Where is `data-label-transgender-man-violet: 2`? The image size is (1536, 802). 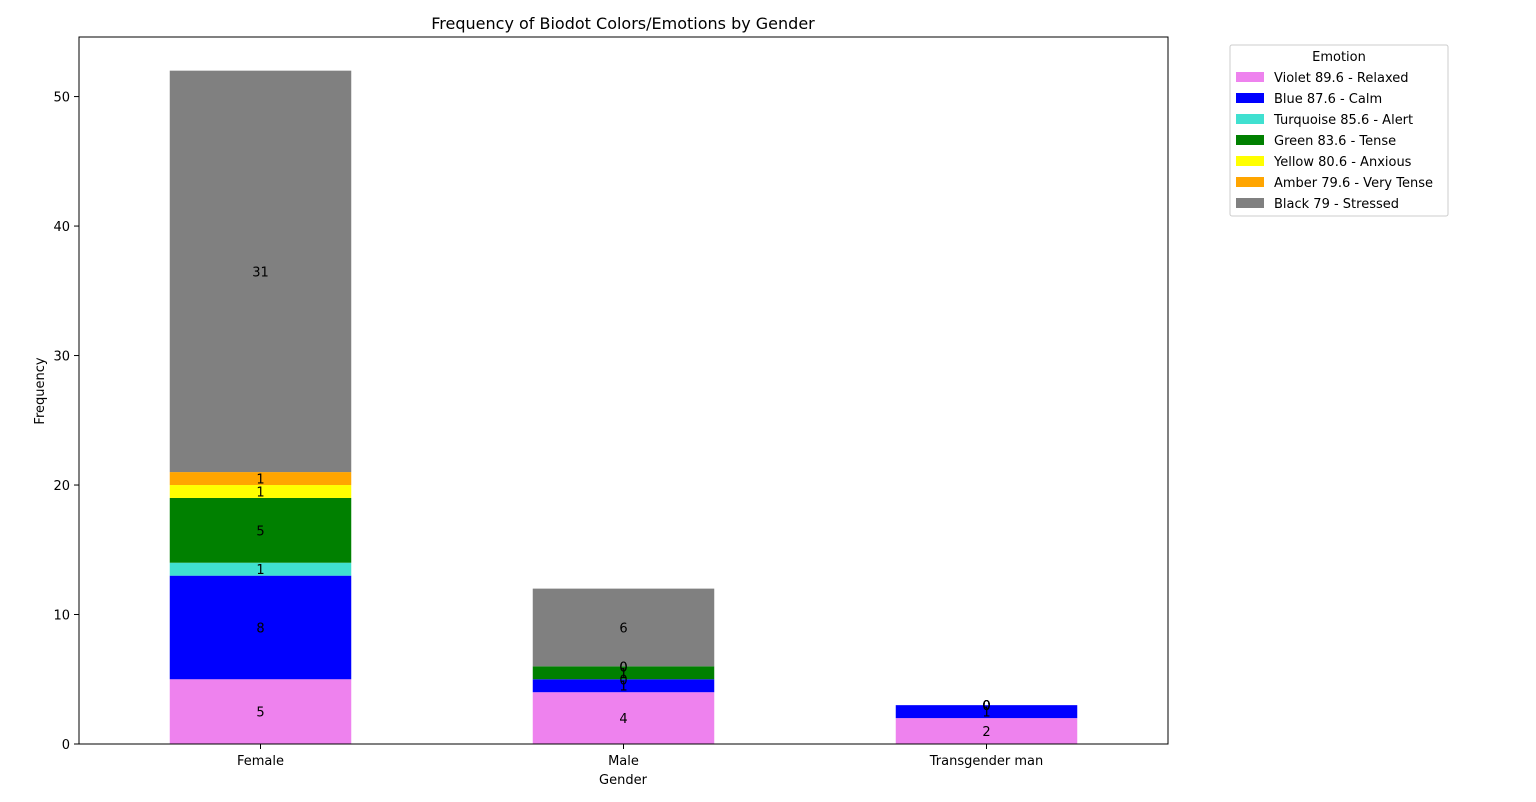 data-label-transgender-man-violet: 2 is located at coordinates (986, 732).